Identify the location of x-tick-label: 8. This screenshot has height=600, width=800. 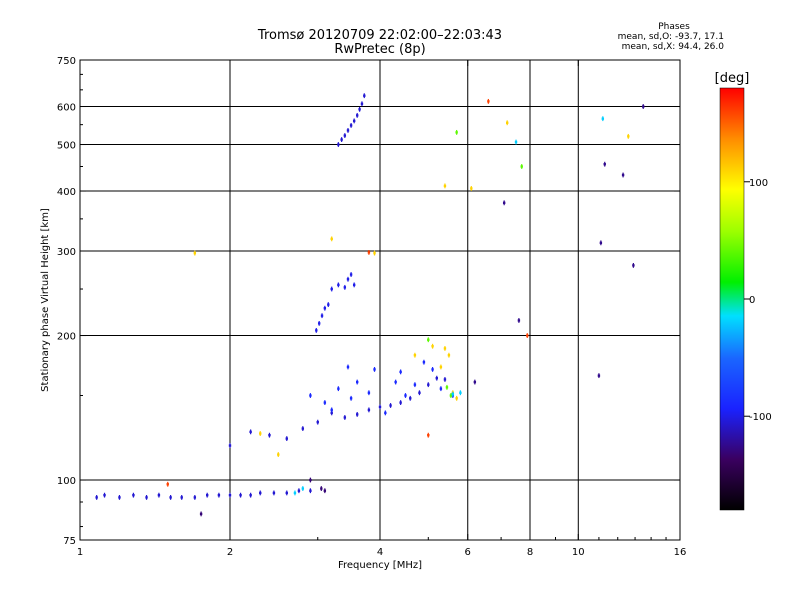
(530, 552).